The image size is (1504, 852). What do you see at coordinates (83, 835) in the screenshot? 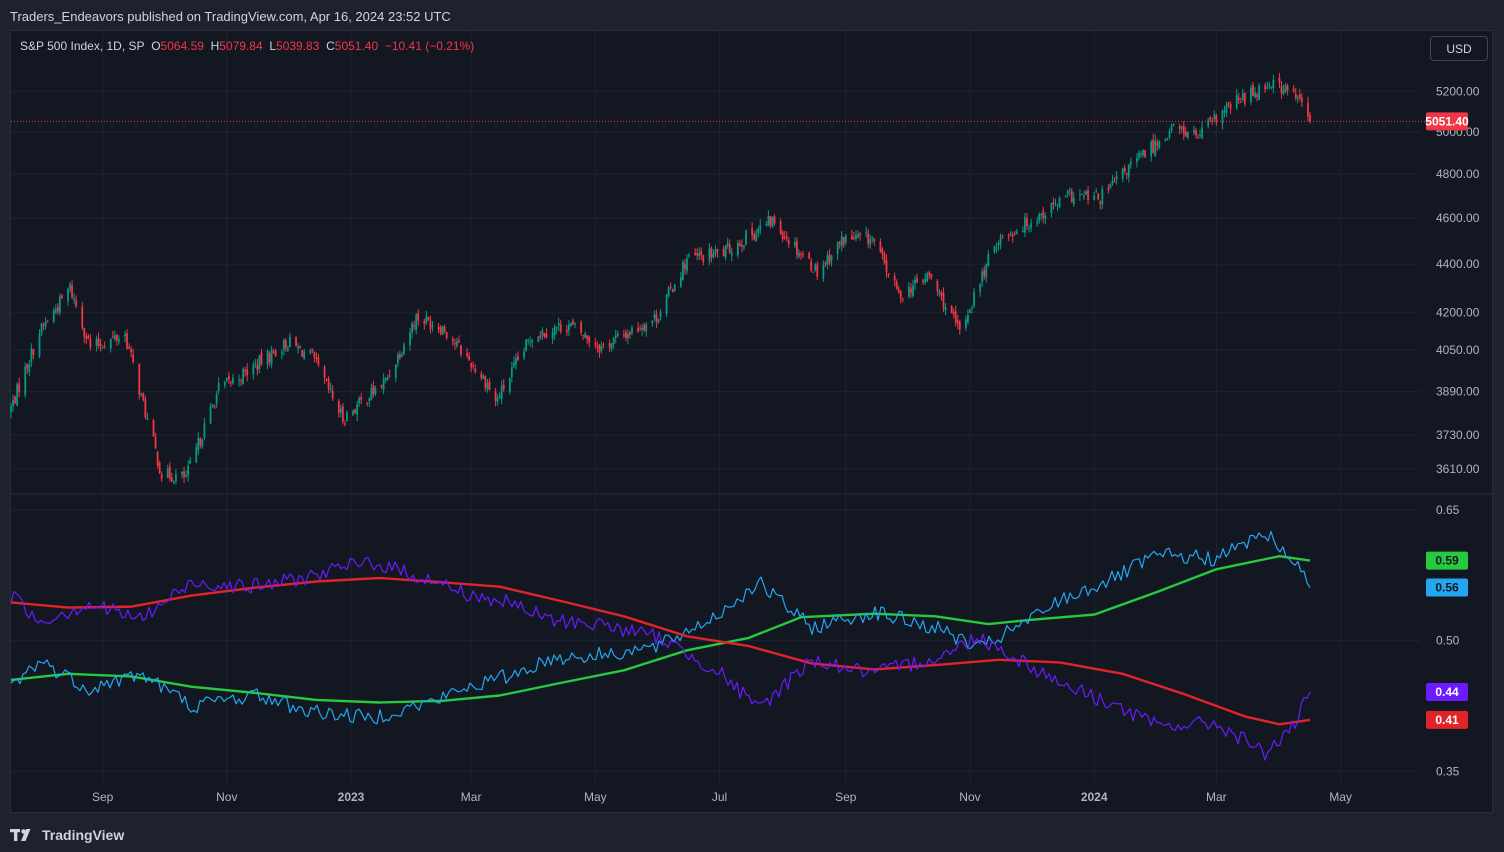
I see `tradingview-logo-text: TradingView` at bounding box center [83, 835].